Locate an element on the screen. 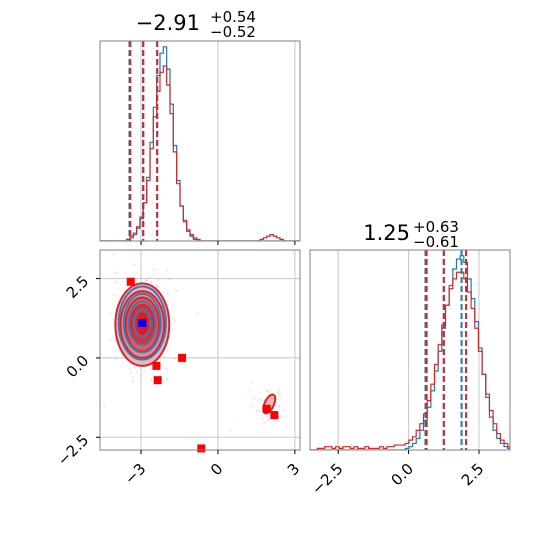 This screenshot has width=550, height=550. title-value: −2.91 is located at coordinates (168, 23).